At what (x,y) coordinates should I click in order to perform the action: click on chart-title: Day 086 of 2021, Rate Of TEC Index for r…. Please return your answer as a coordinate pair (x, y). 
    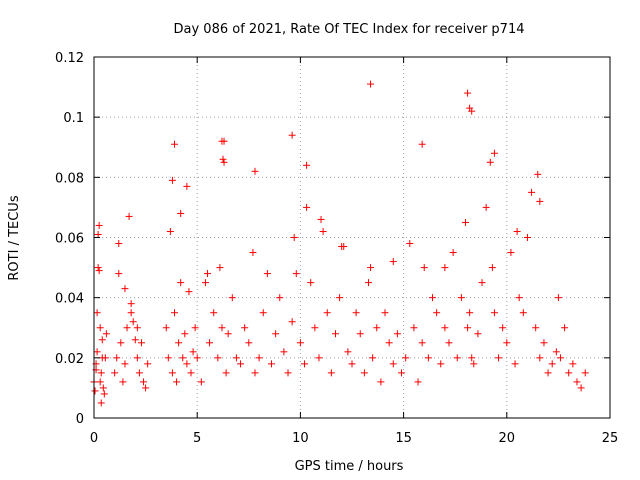
    Looking at the image, I should click on (349, 29).